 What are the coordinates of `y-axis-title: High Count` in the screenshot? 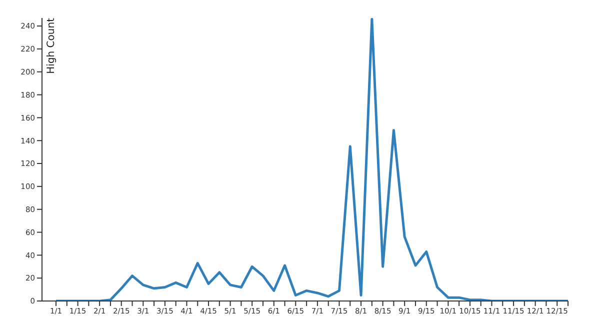 It's located at (51, 46).